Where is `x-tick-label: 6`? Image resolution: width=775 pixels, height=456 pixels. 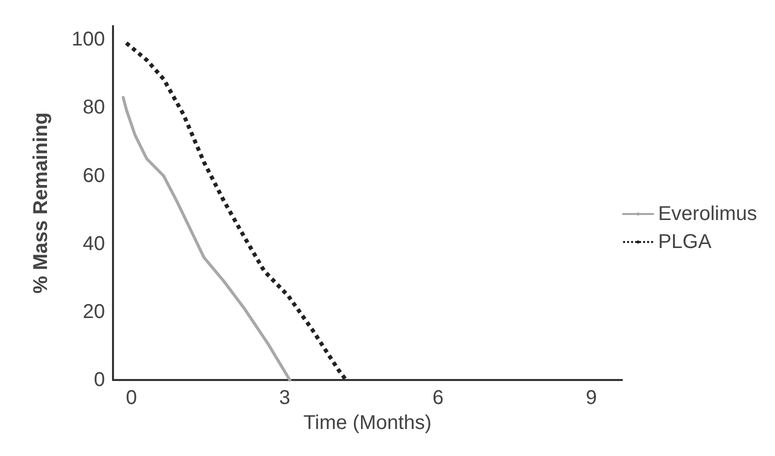
x-tick-label: 6 is located at coordinates (438, 398).